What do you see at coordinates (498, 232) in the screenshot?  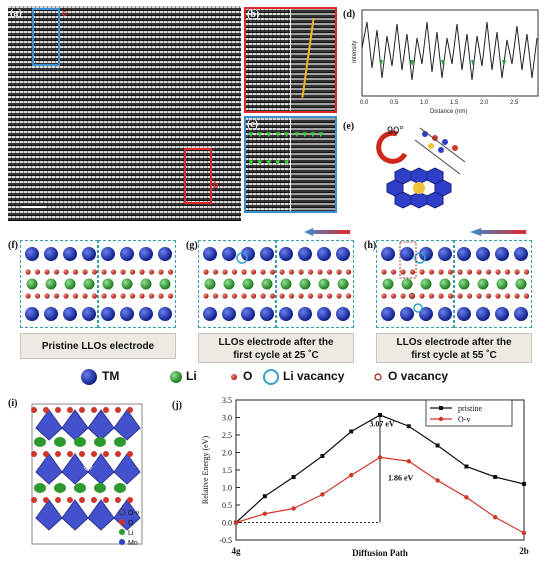 I see `gradient-arrow-h` at bounding box center [498, 232].